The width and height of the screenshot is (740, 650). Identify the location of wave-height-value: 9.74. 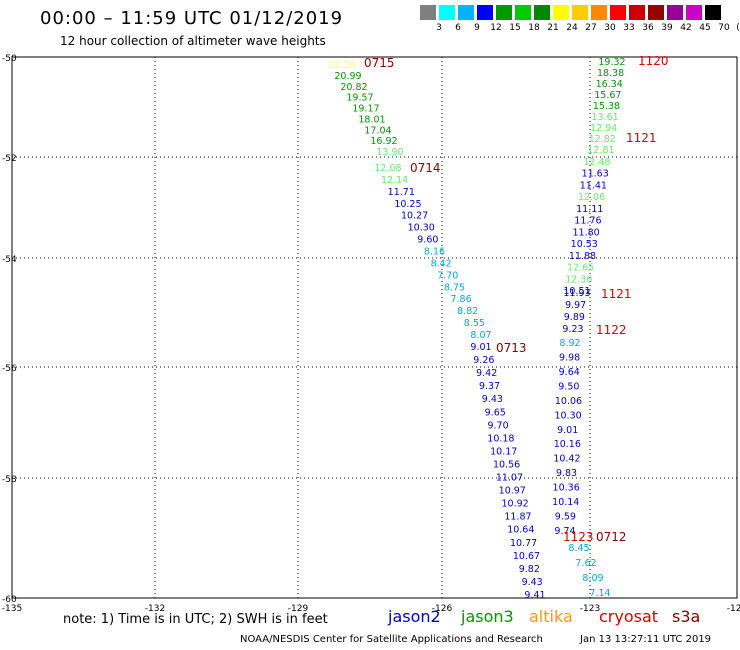
(564, 531).